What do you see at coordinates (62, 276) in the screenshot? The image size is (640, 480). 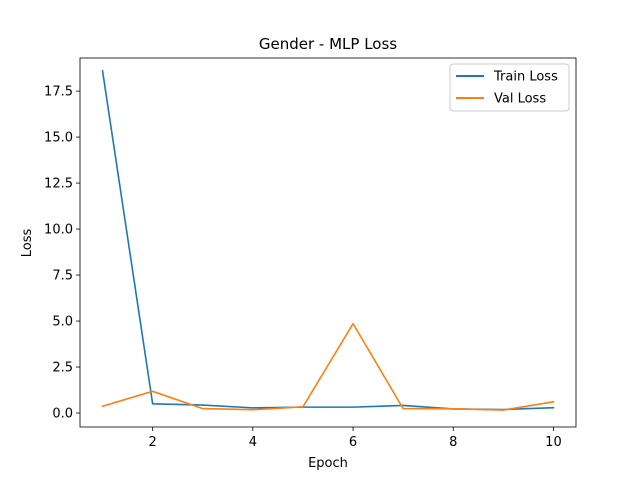 I see `y-tick-label: 7.5` at bounding box center [62, 276].